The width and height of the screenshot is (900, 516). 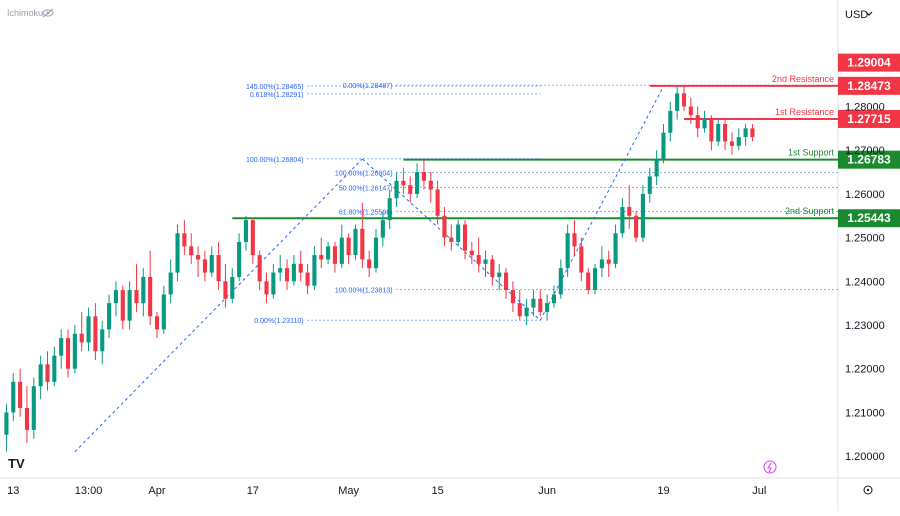 What do you see at coordinates (366, 213) in the screenshot?
I see `fib-label: 61.80%(1.25596)` at bounding box center [366, 213].